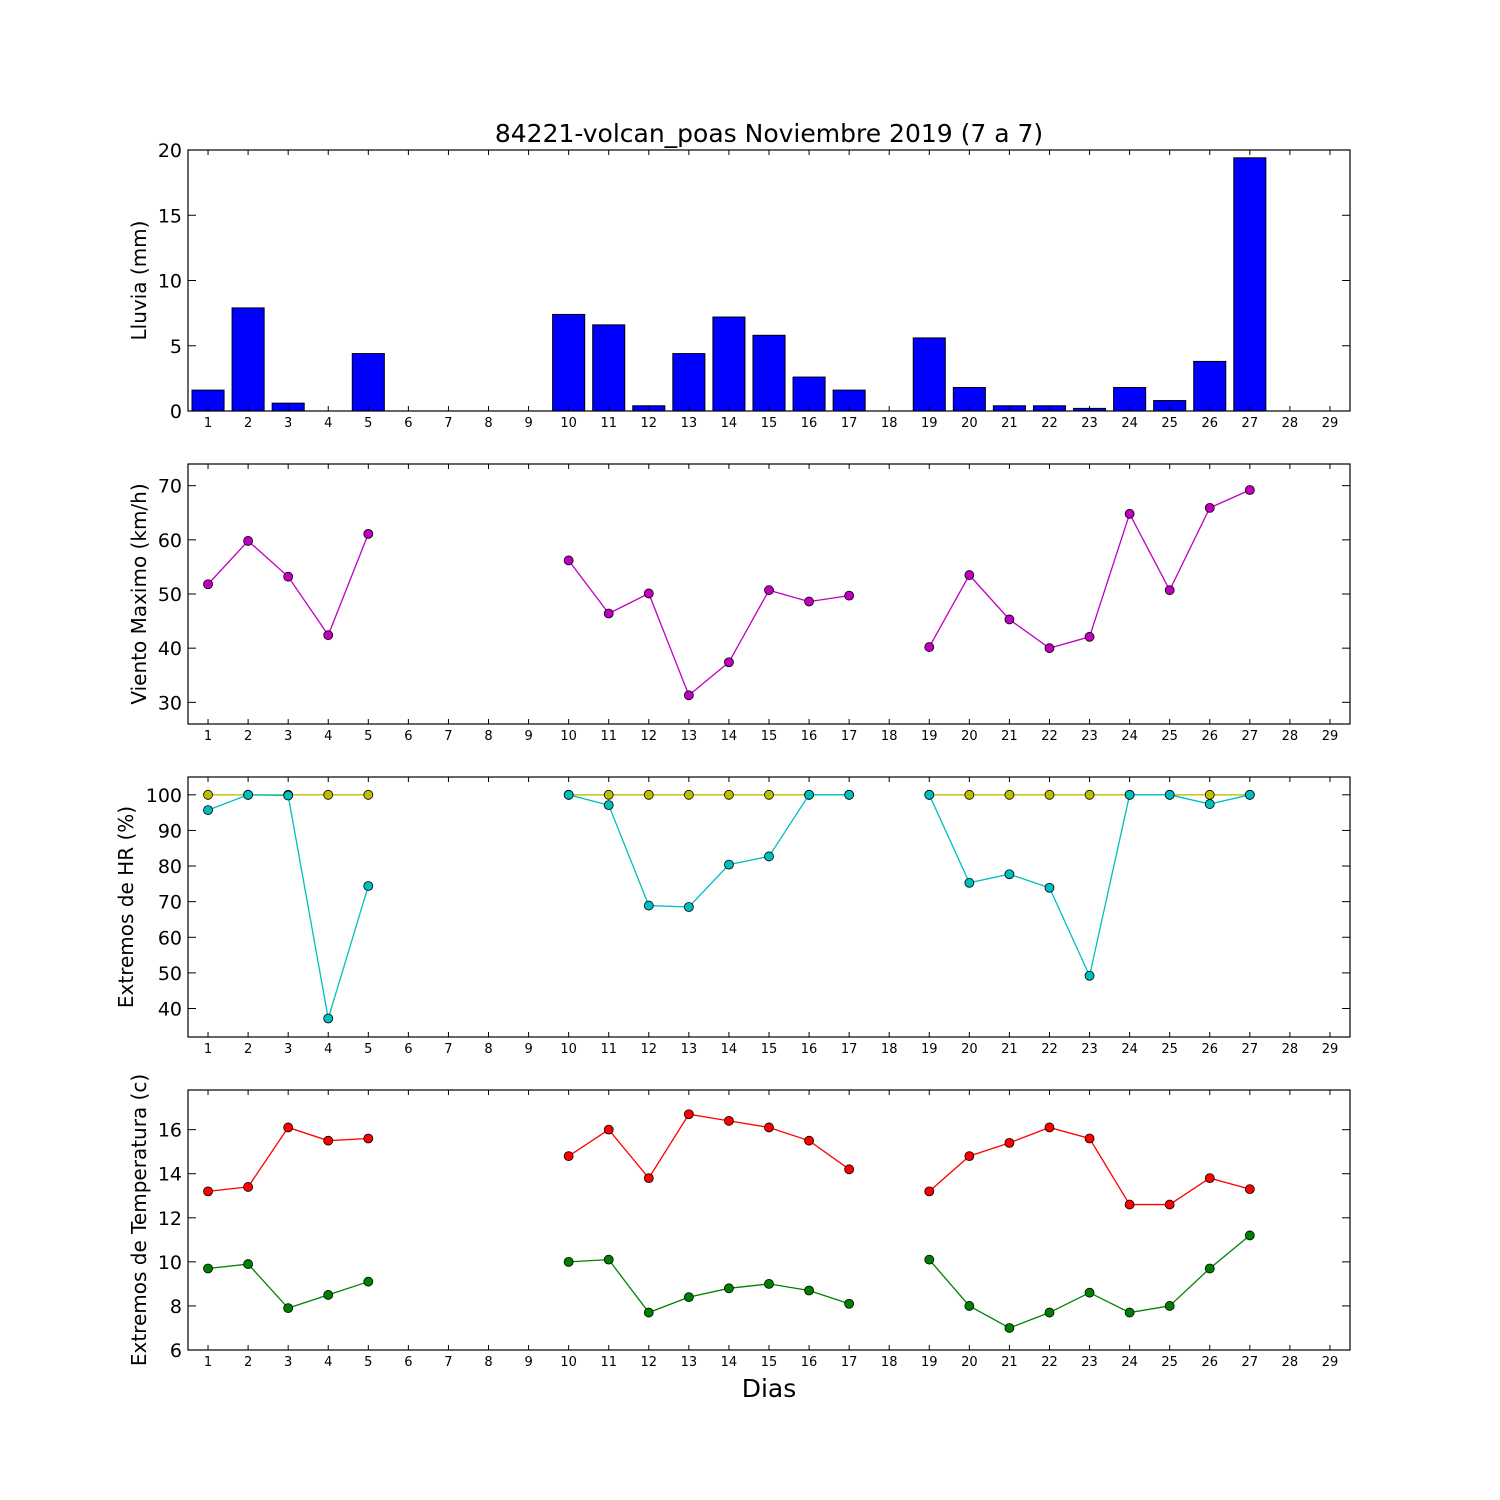  What do you see at coordinates (248, 1362) in the screenshot?
I see `x-tick-label: 2` at bounding box center [248, 1362].